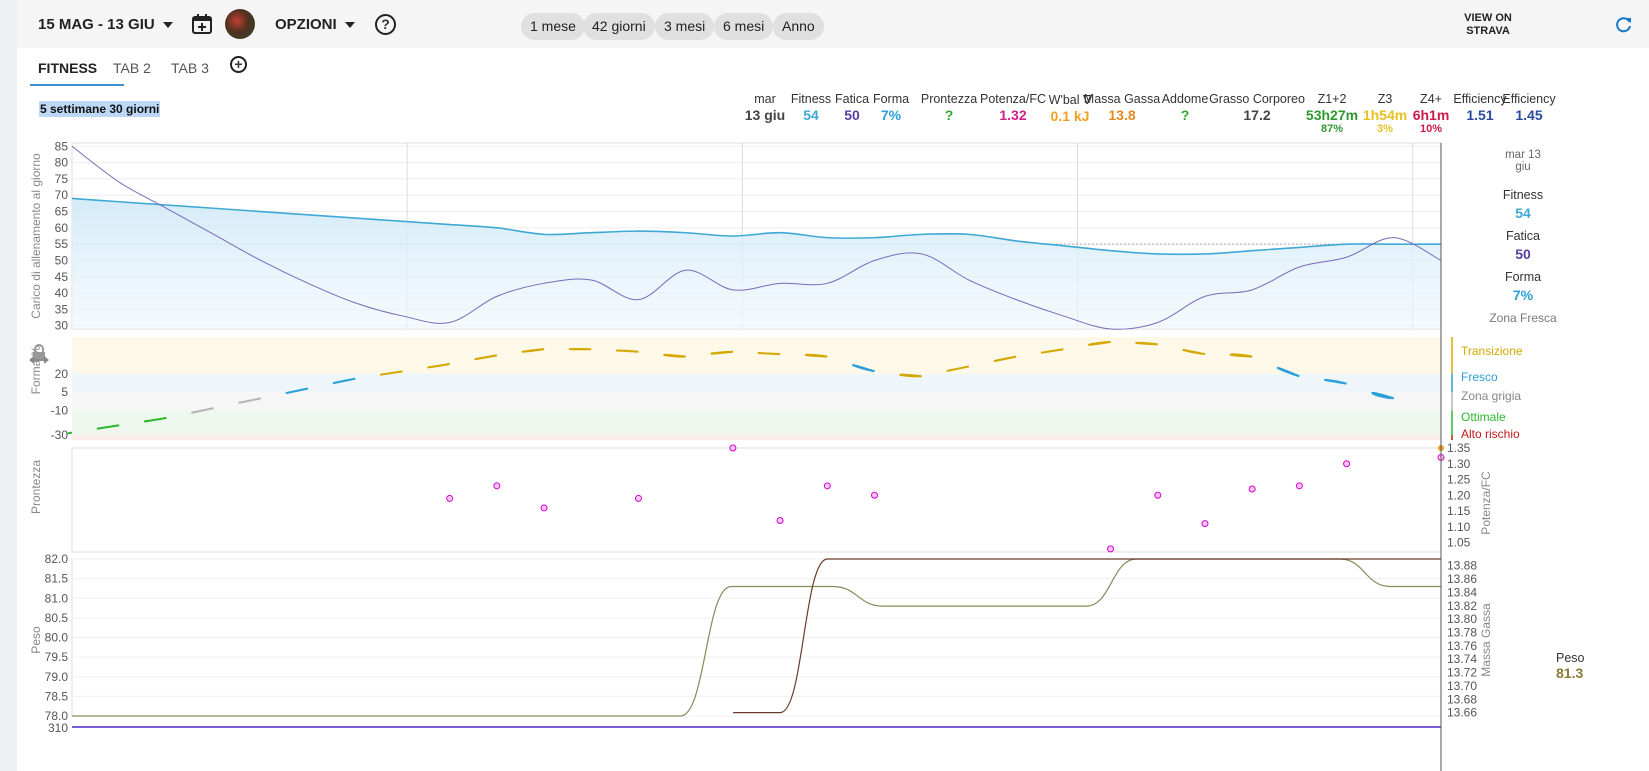 The height and width of the screenshot is (771, 1649). Describe the element at coordinates (949, 115) in the screenshot. I see `stat-value: ?` at that location.